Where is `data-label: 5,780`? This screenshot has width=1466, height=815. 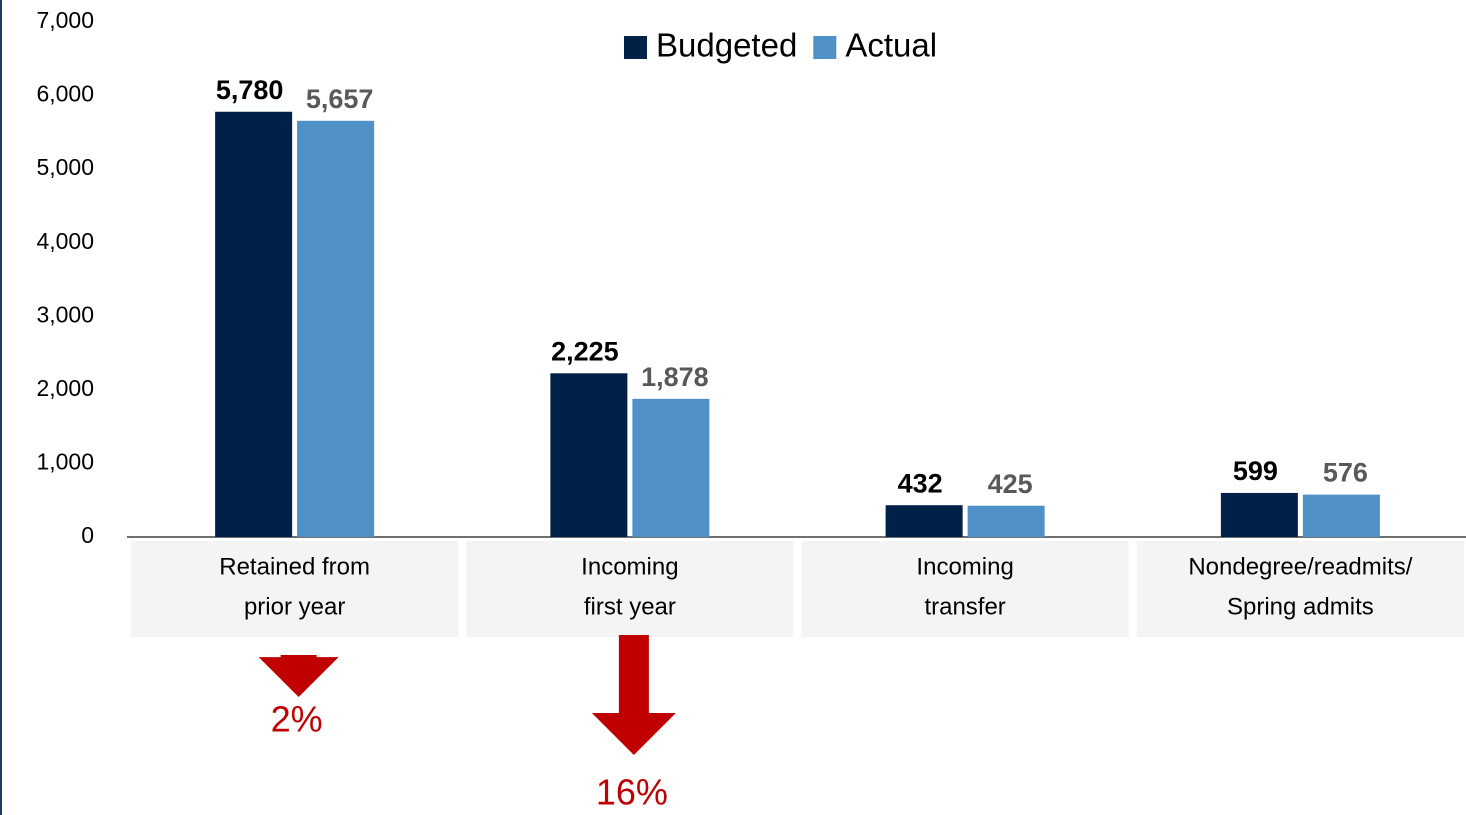 data-label: 5,780 is located at coordinates (250, 90).